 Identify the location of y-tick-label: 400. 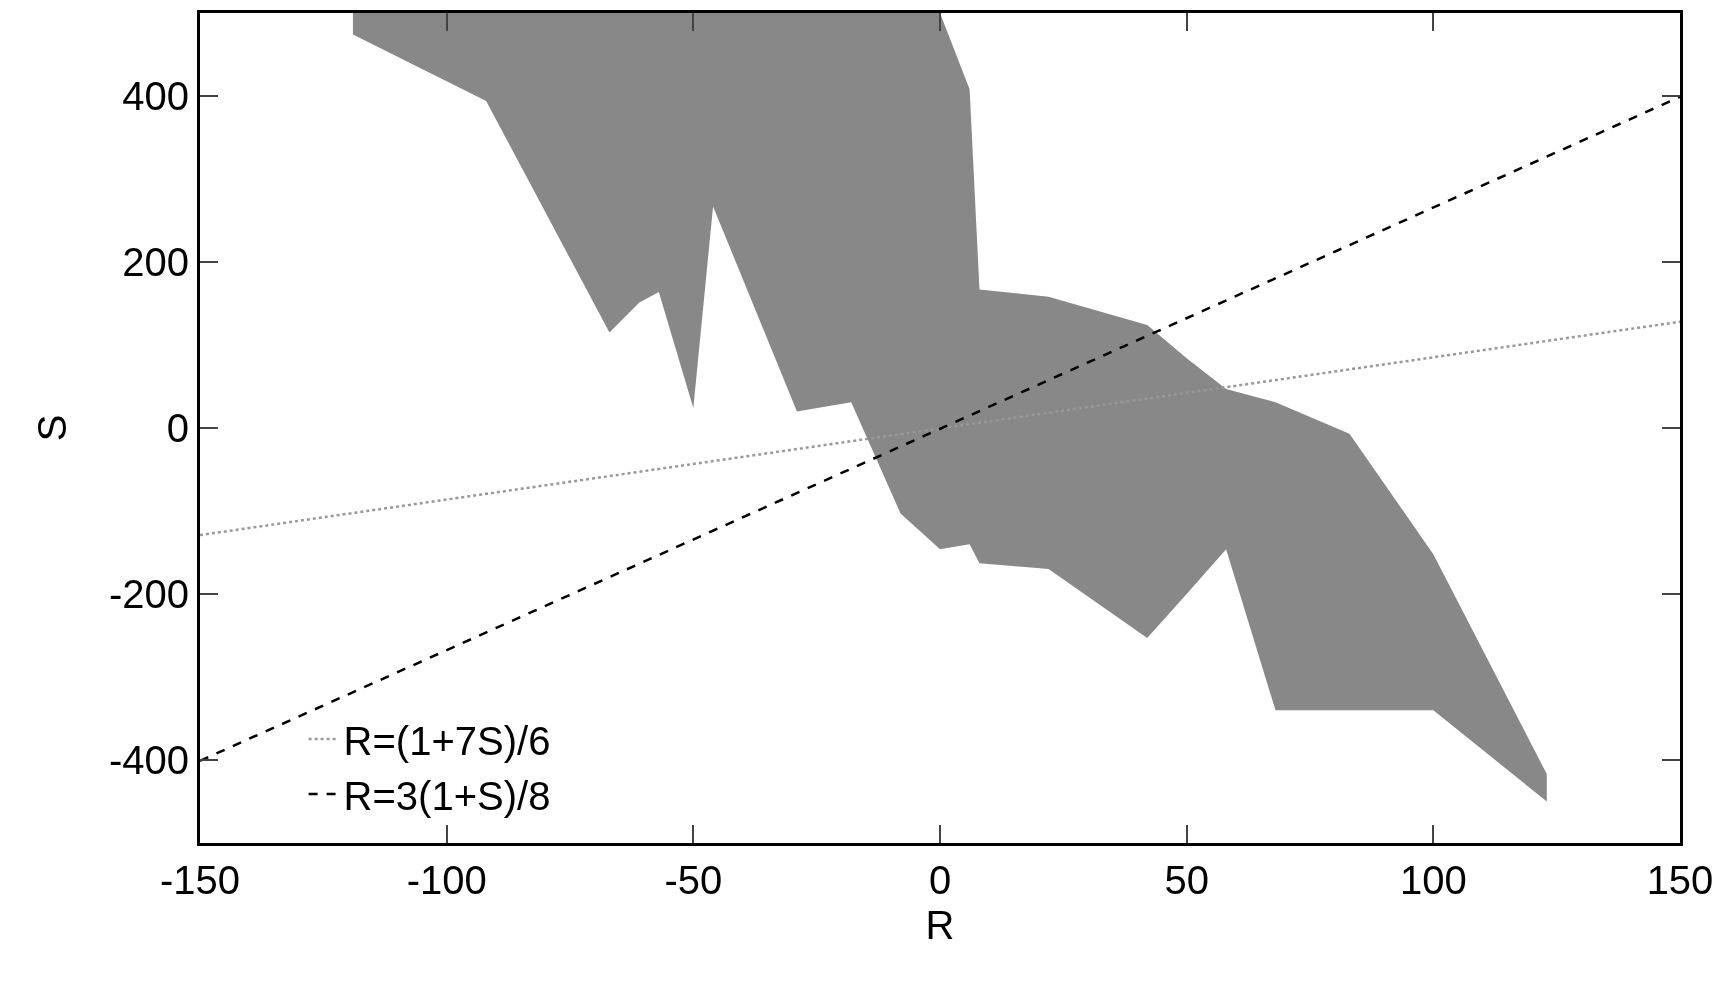
(155, 96).